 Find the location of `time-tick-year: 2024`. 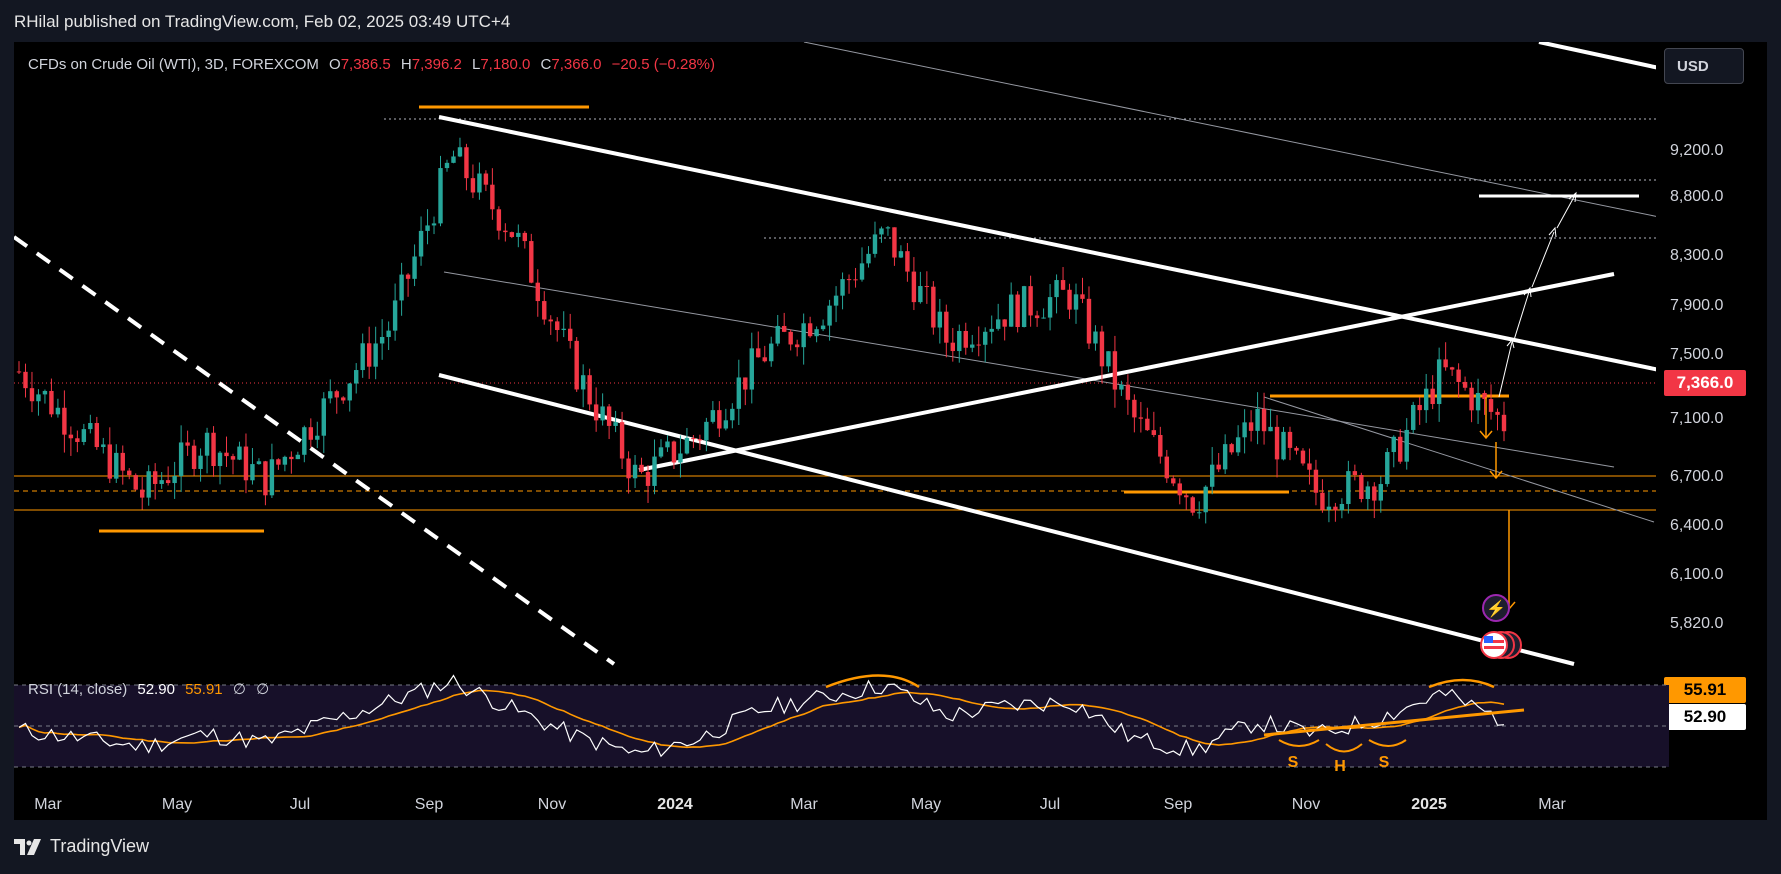

time-tick-year: 2024 is located at coordinates (675, 804).